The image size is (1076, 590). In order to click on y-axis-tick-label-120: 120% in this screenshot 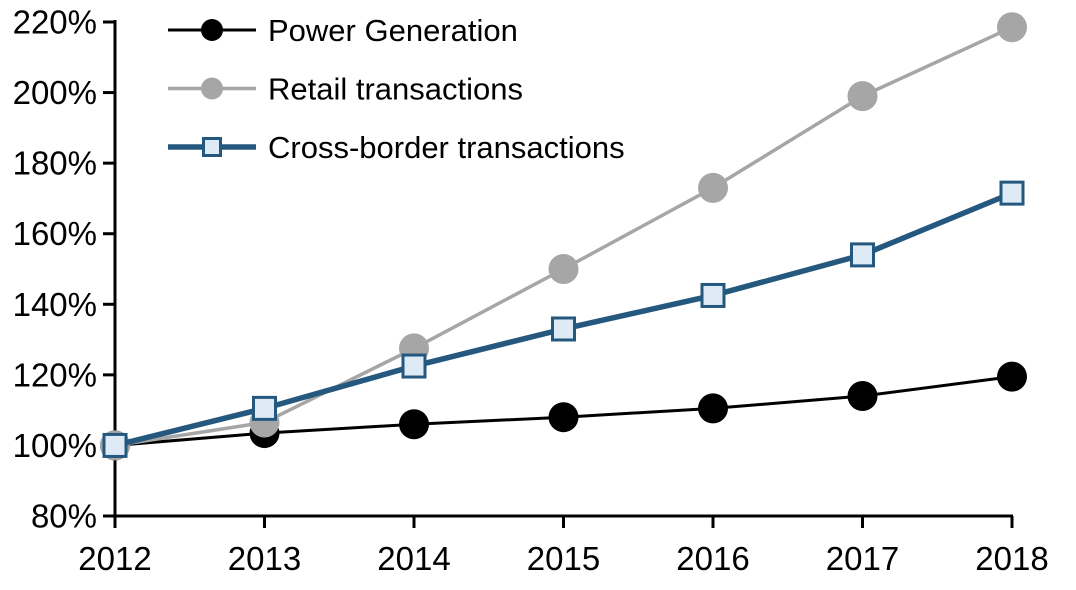, I will do `click(55, 374)`.